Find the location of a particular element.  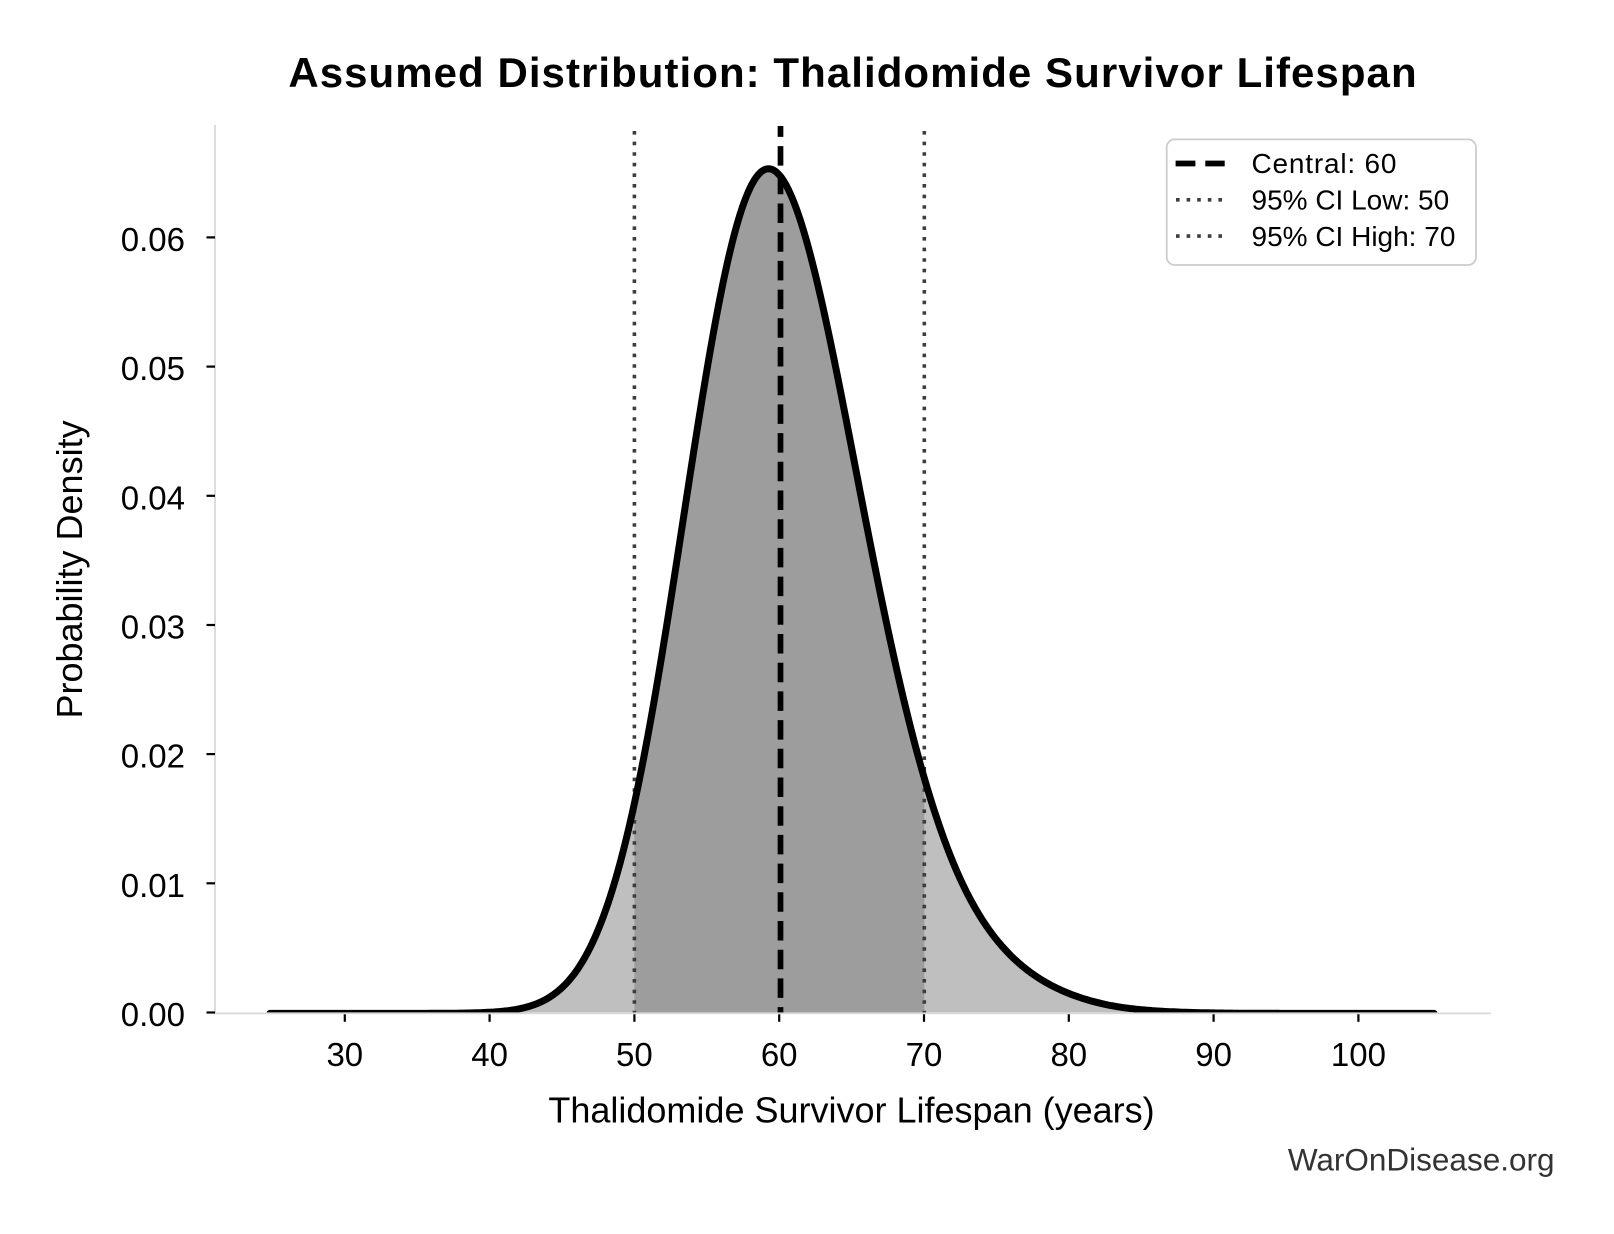

svg-text: 0.02 is located at coordinates (153, 756).